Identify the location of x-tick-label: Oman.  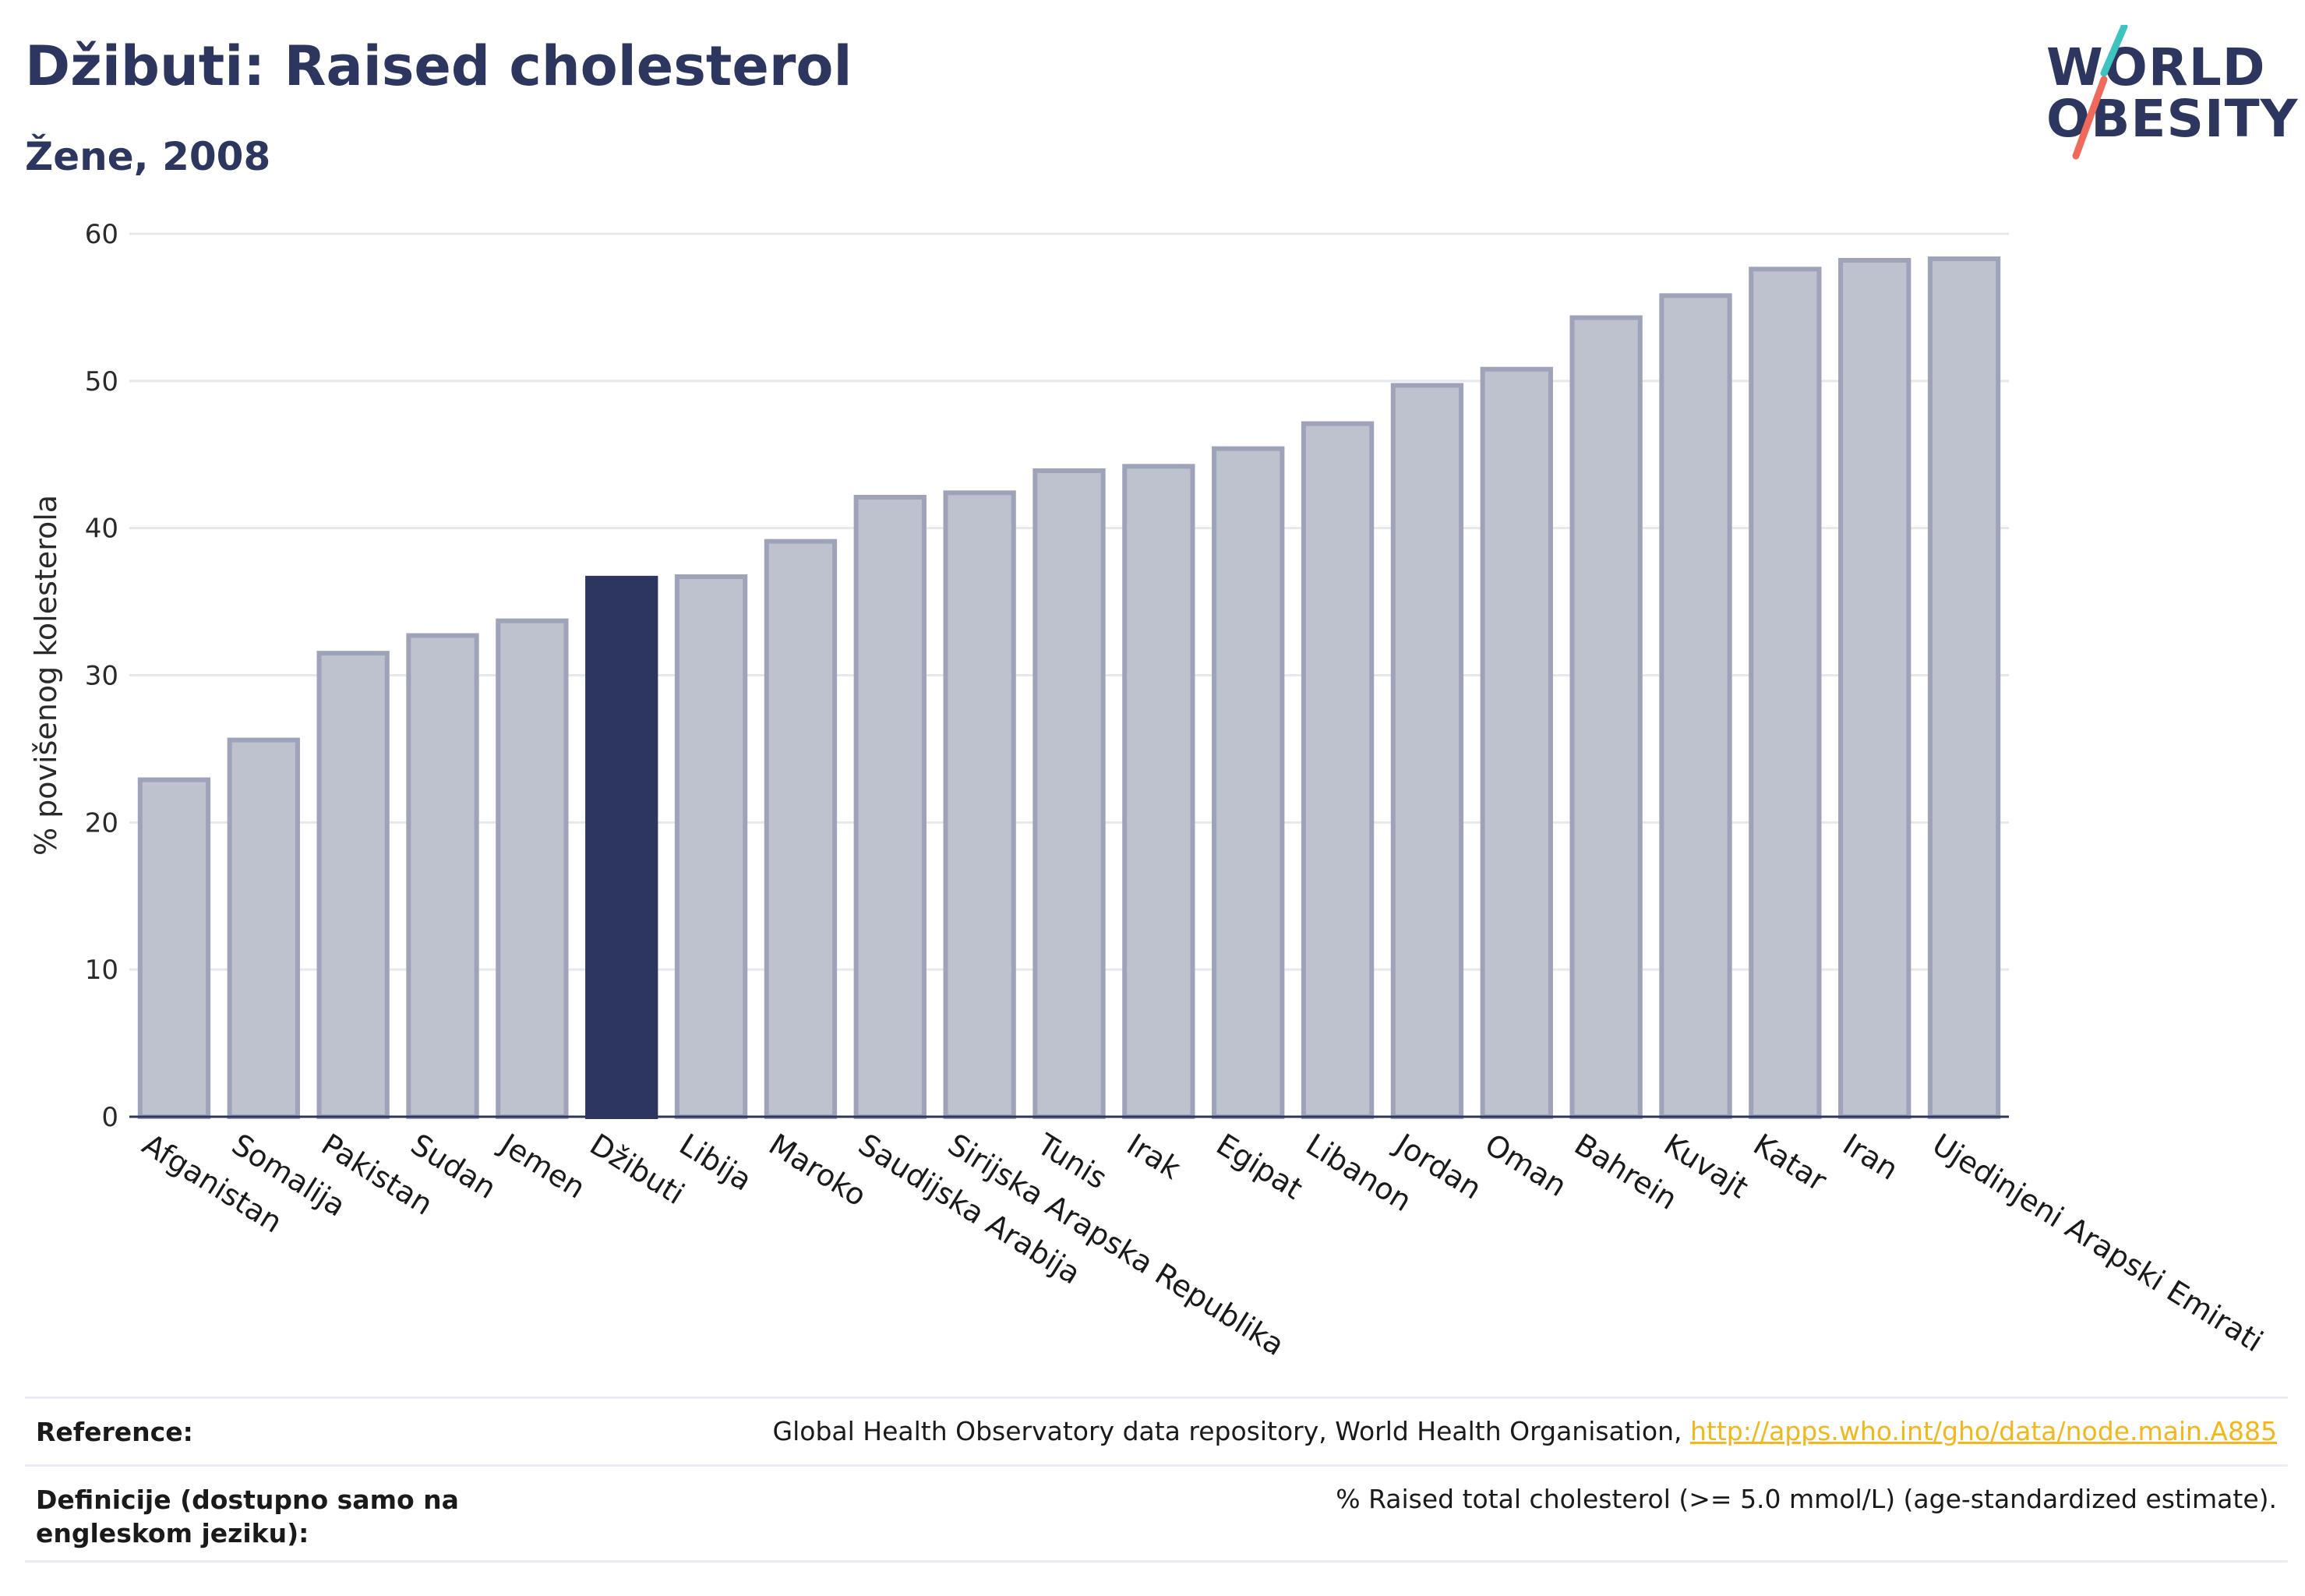
(1526, 1165).